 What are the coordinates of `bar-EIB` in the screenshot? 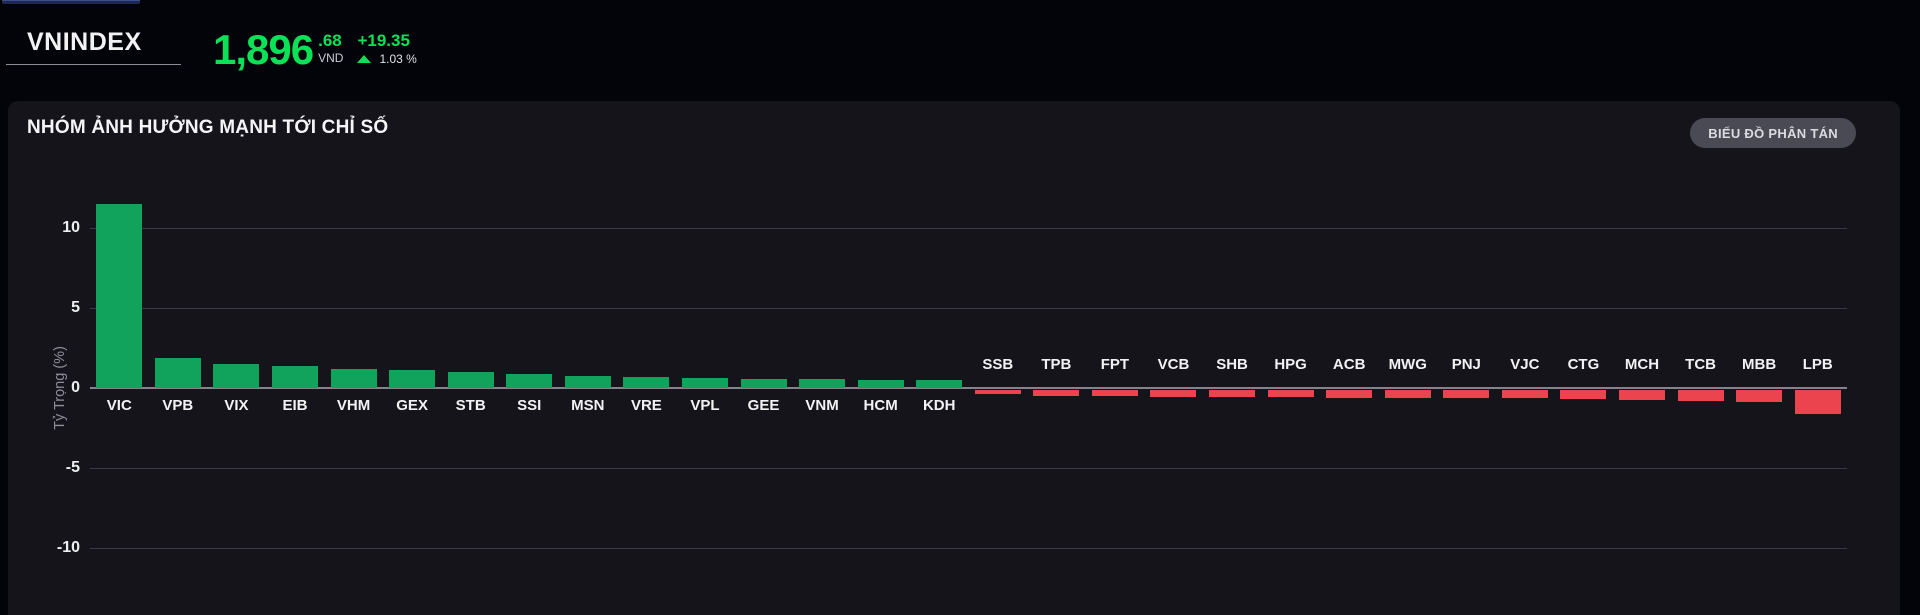 It's located at (294, 376).